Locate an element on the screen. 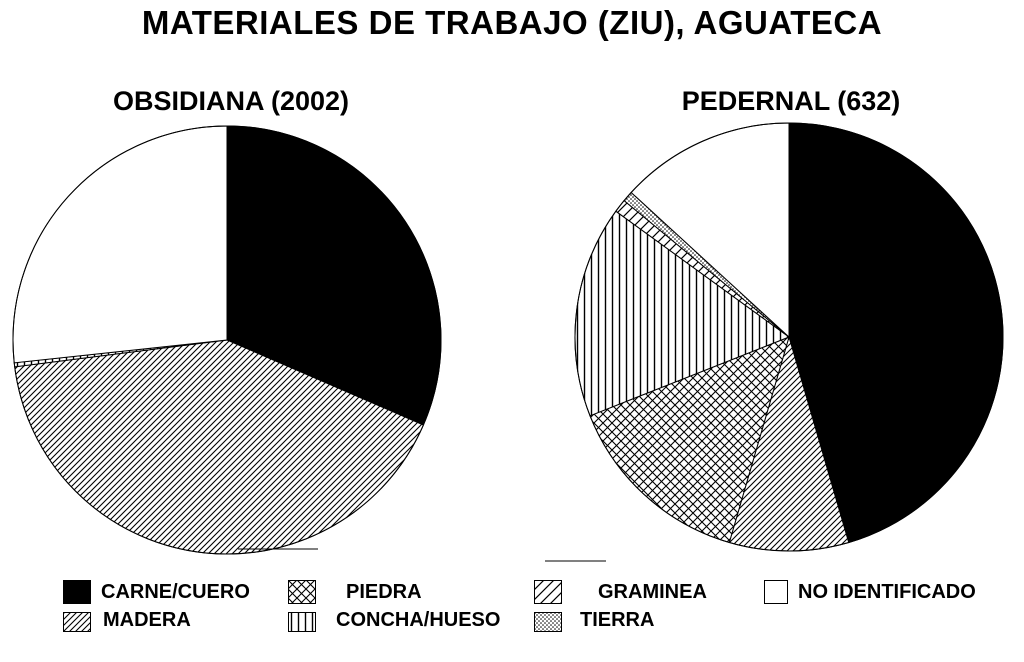  pie-title-obsidiana: OBSIDIANA (2002) is located at coordinates (231, 101).